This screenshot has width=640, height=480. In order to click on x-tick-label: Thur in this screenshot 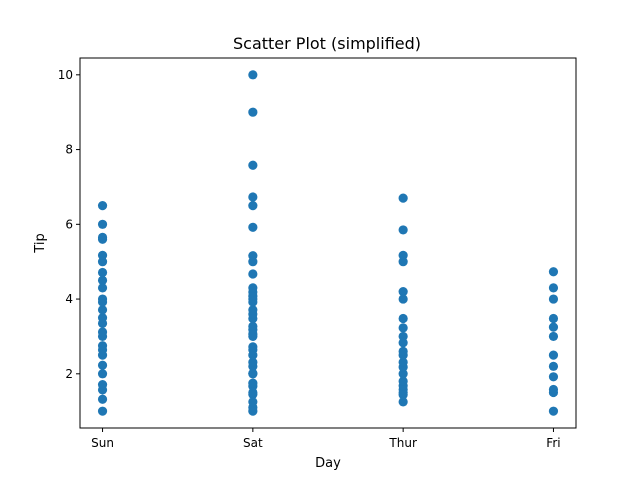, I will do `click(402, 443)`.